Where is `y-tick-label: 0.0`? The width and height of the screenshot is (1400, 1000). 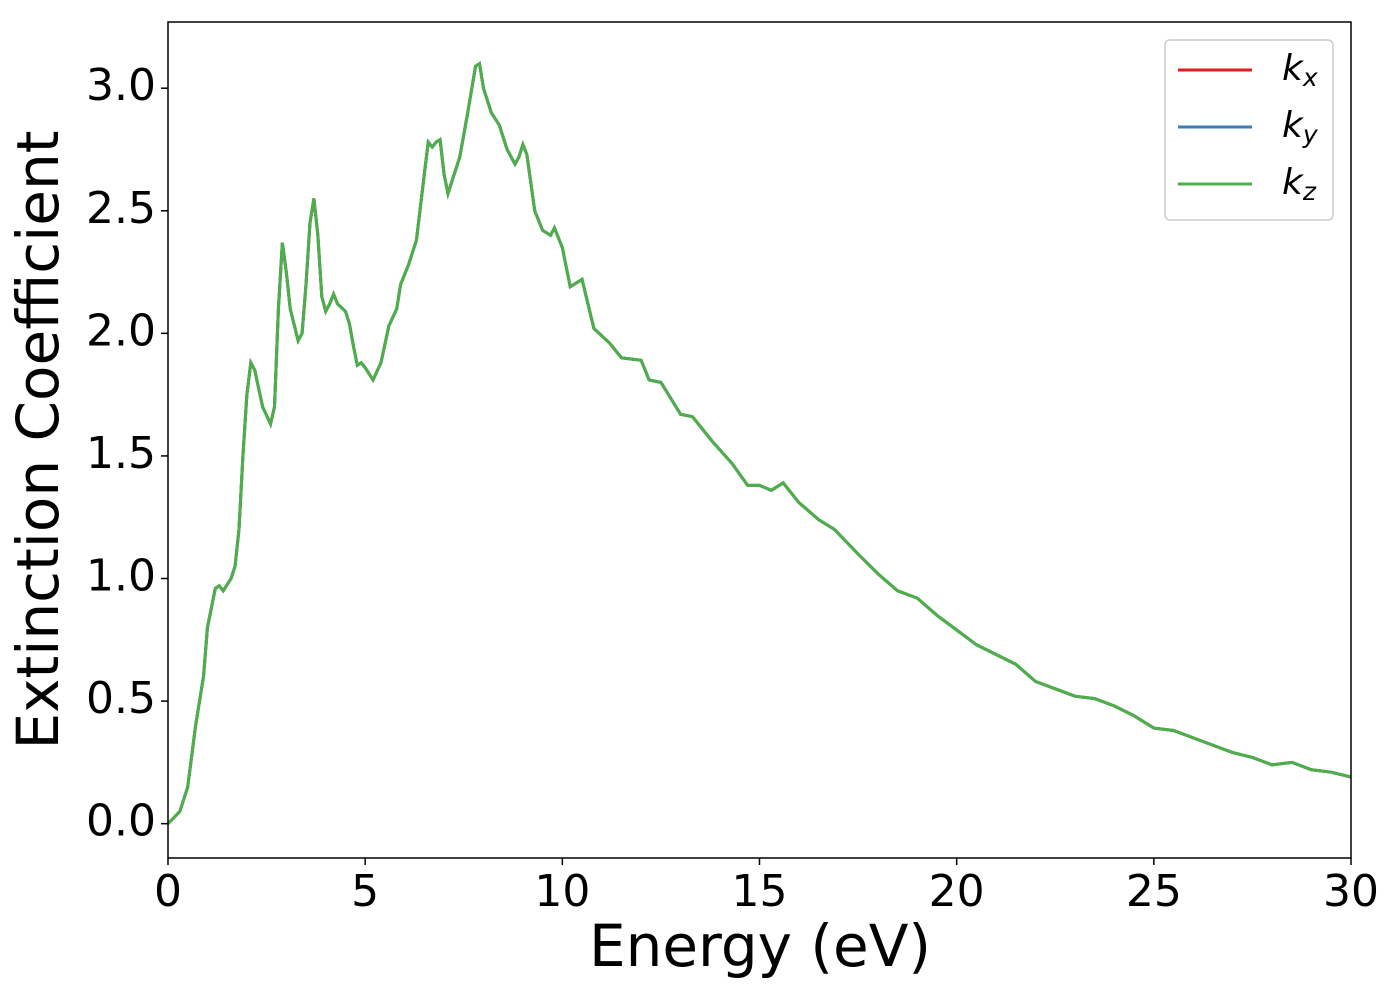
y-tick-label: 0.0 is located at coordinates (121, 821).